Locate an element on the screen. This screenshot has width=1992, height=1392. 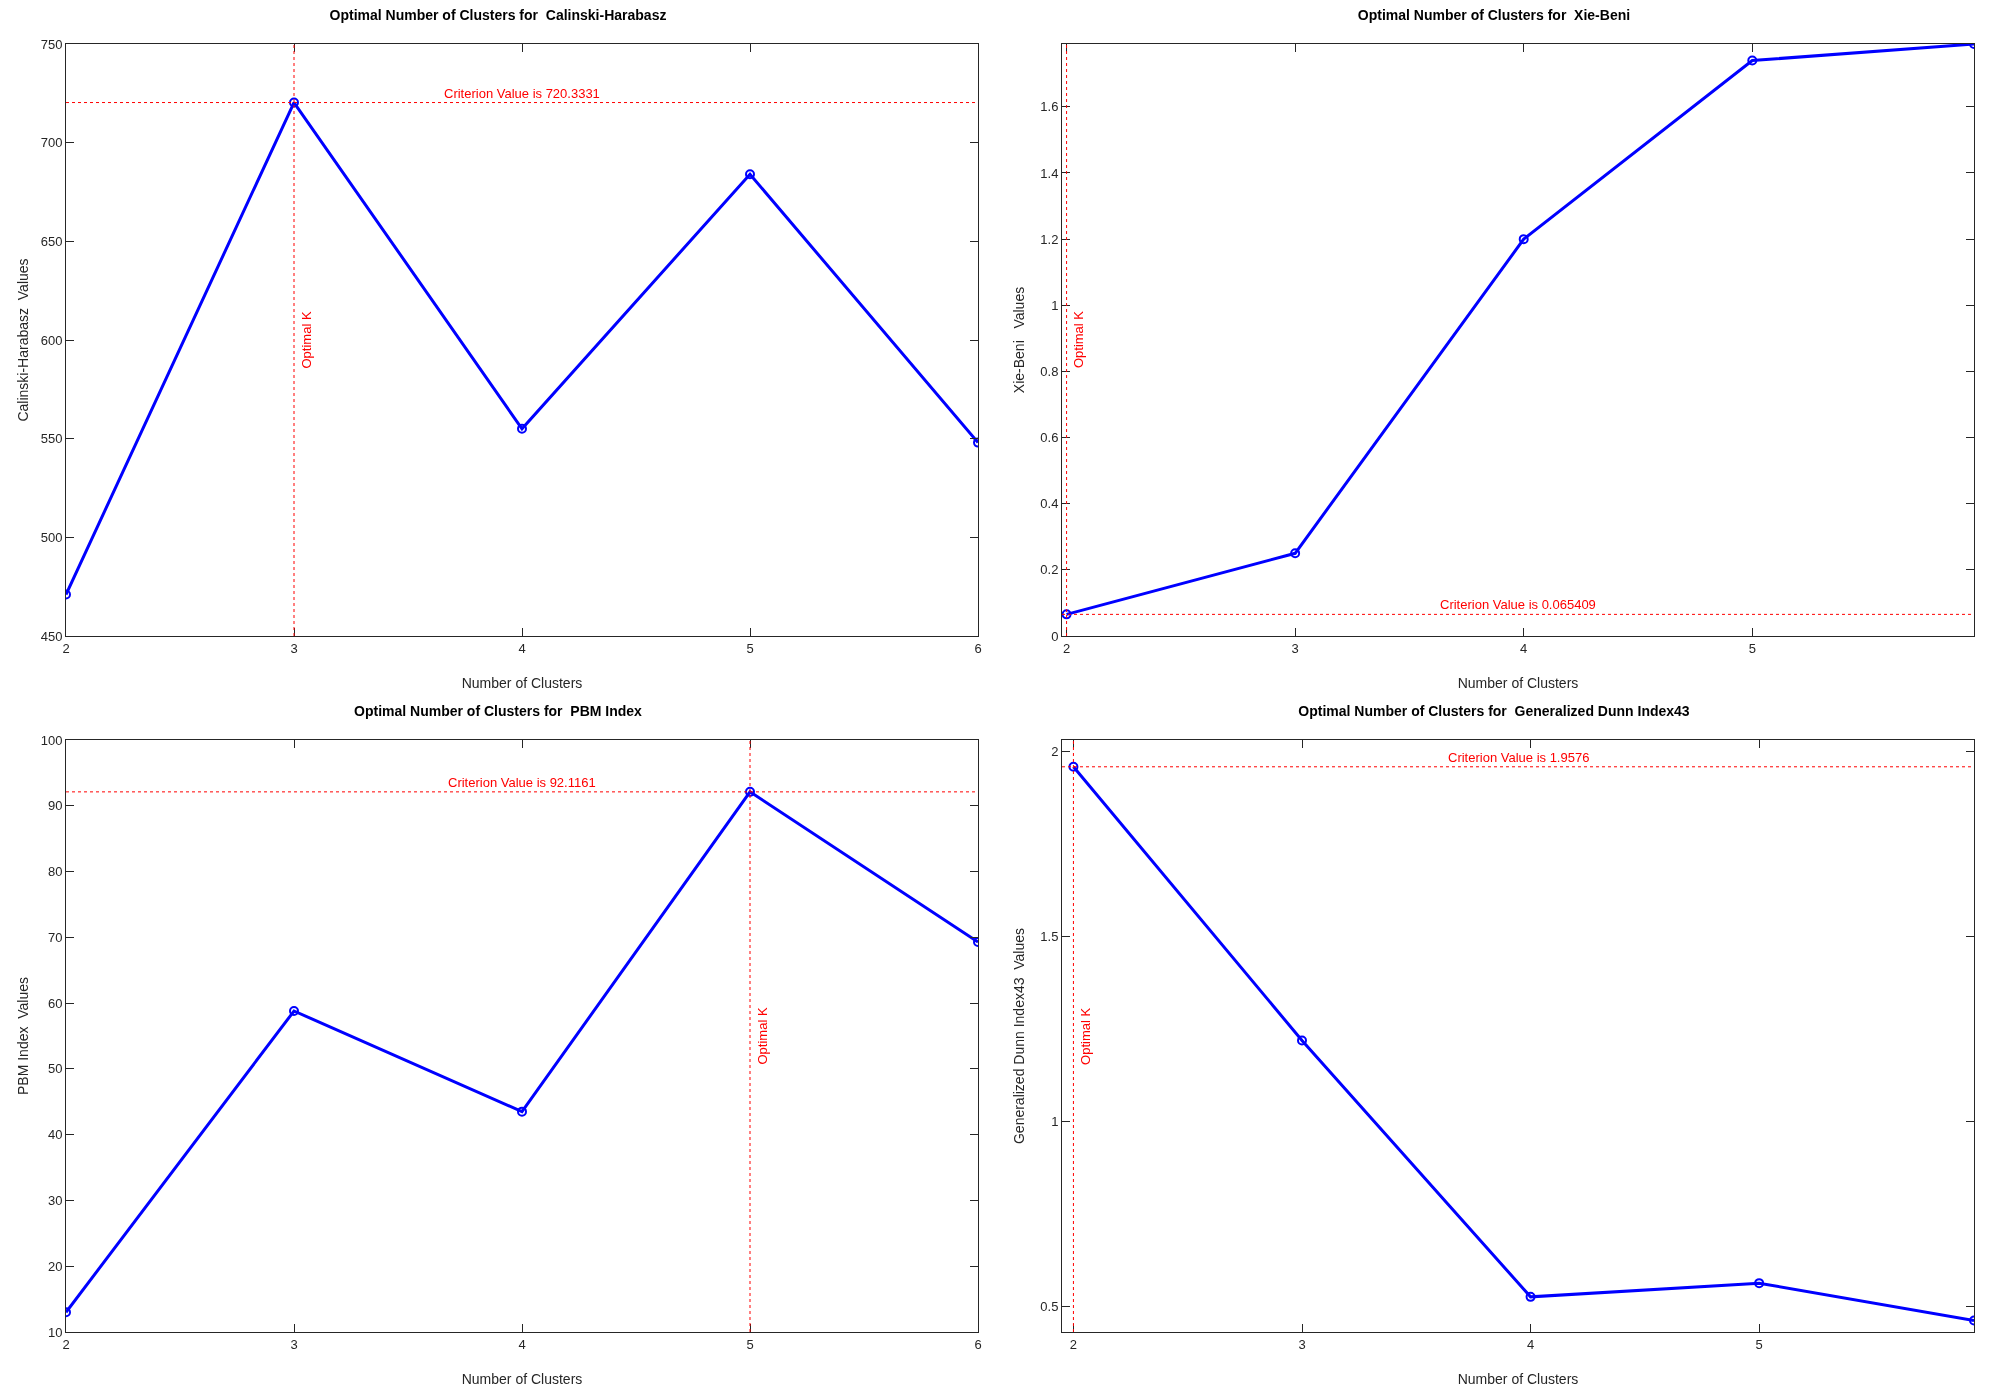
y-tick-label: 40 is located at coordinates (55, 1135).